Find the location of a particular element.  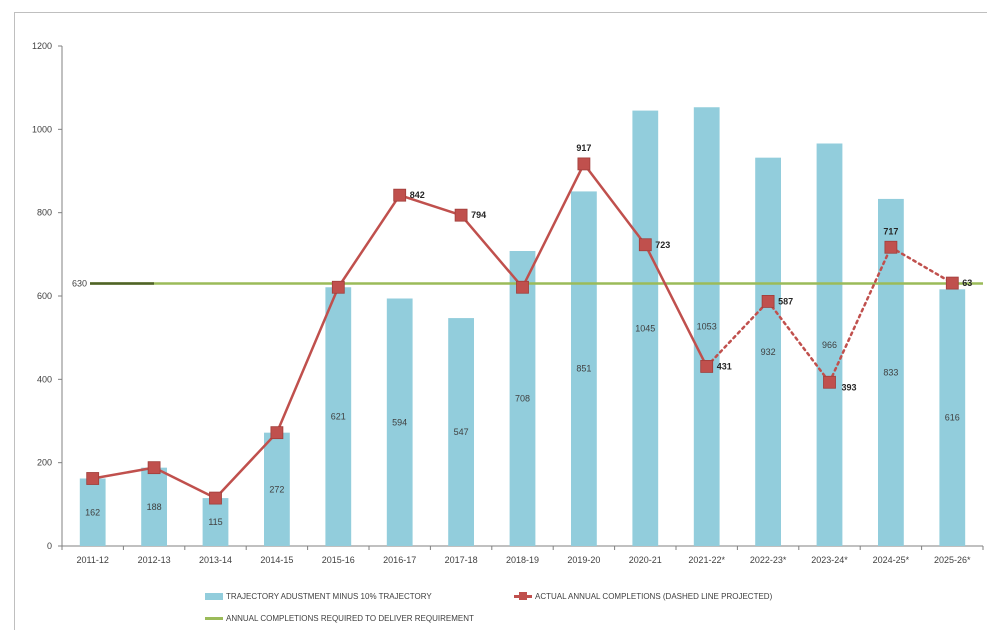

requirement-value-label: 630 is located at coordinates (79, 284).